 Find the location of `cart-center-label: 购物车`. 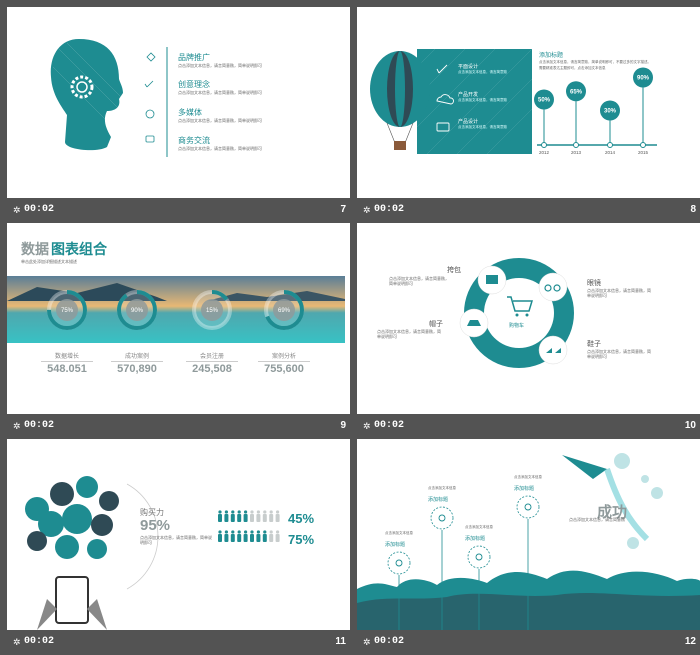

cart-center-label: 购物车 is located at coordinates (517, 326).